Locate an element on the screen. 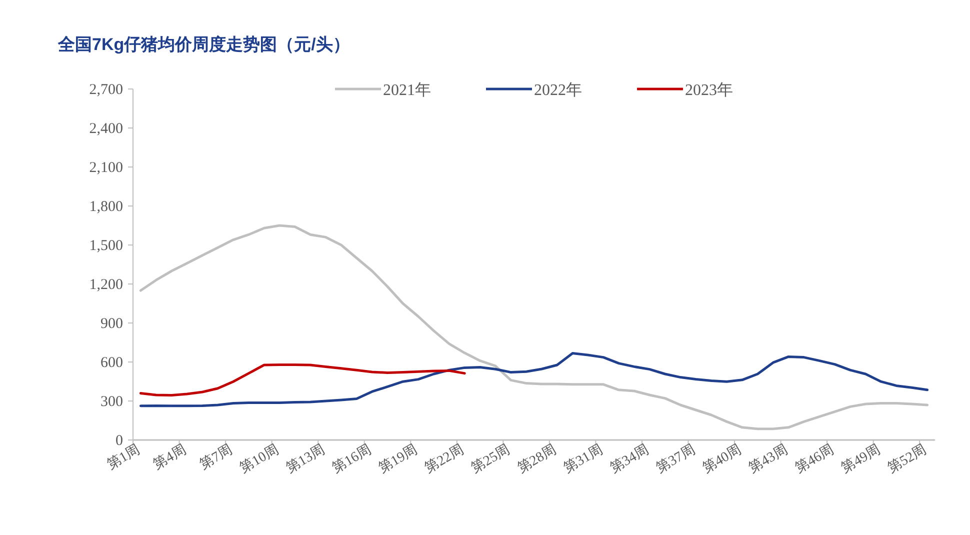 The image size is (970, 535). legend-label: 2021年 is located at coordinates (407, 90).